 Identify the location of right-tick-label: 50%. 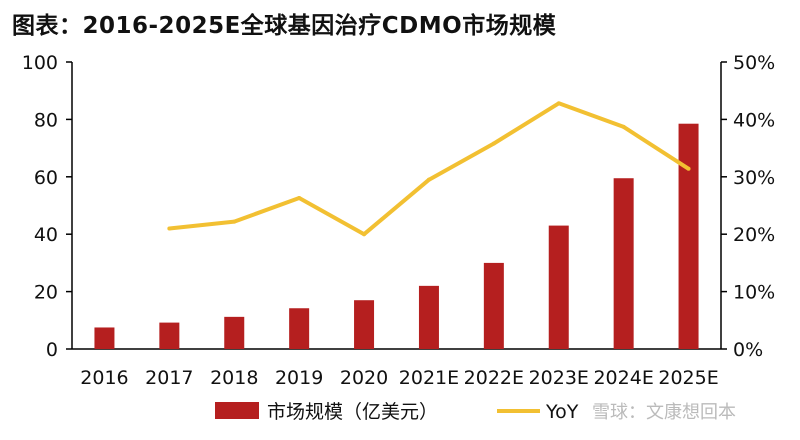
(754, 63).